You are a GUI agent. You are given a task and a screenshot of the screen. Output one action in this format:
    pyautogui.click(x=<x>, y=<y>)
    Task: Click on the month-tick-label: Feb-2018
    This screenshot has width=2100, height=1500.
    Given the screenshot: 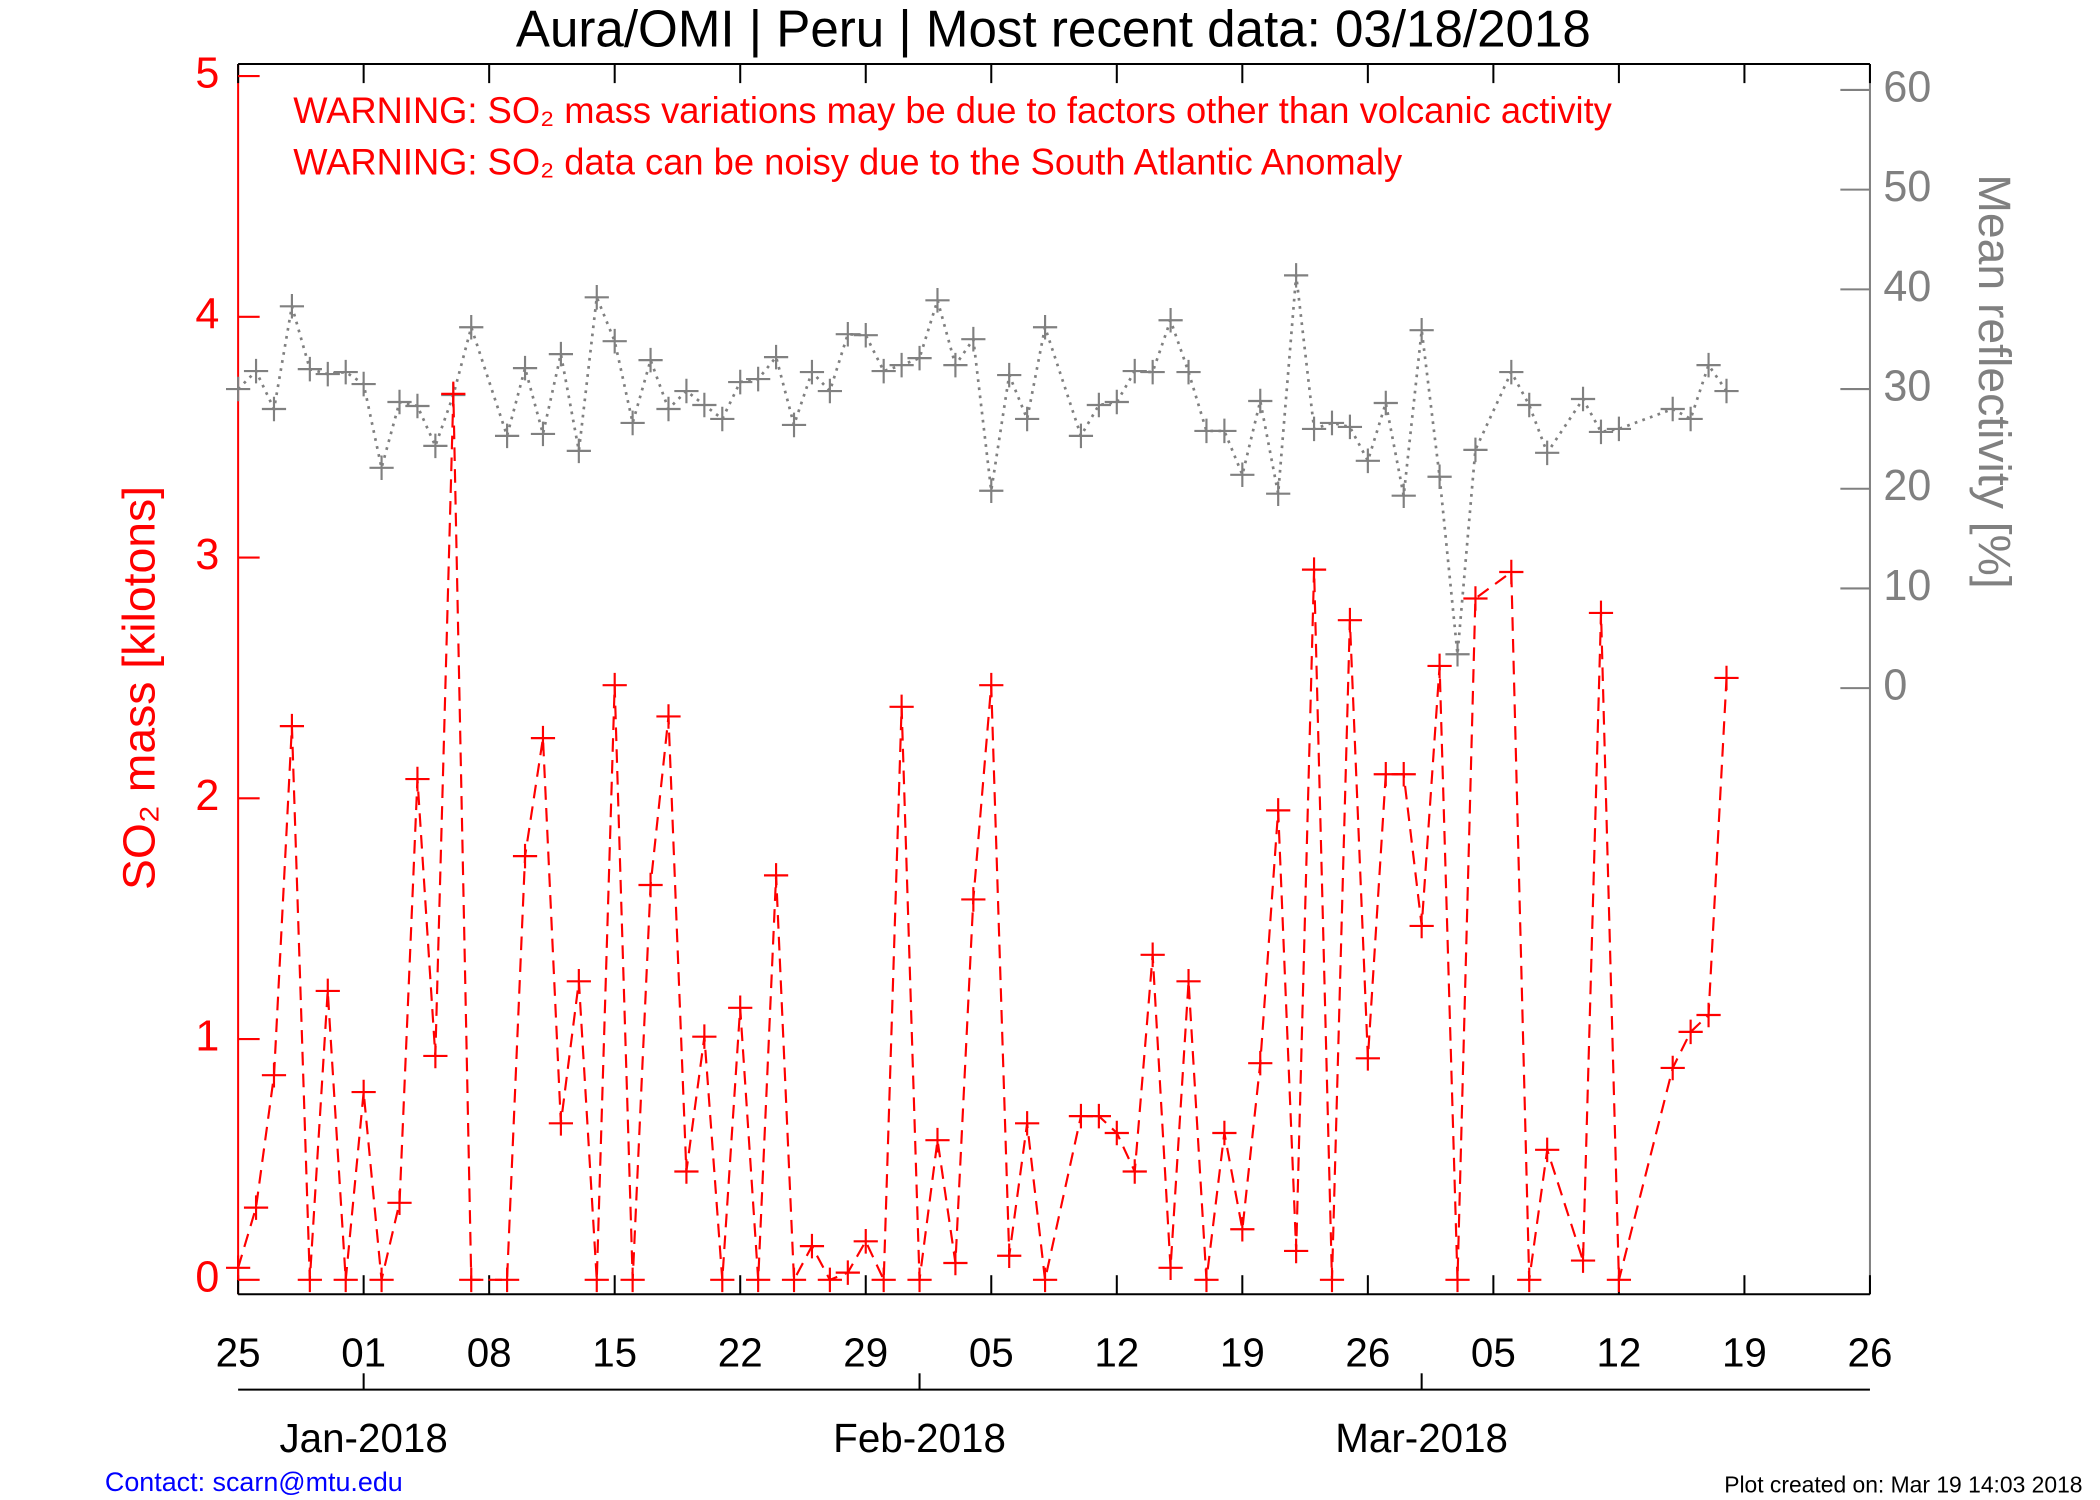 What is the action you would take?
    pyautogui.click(x=919, y=1438)
    